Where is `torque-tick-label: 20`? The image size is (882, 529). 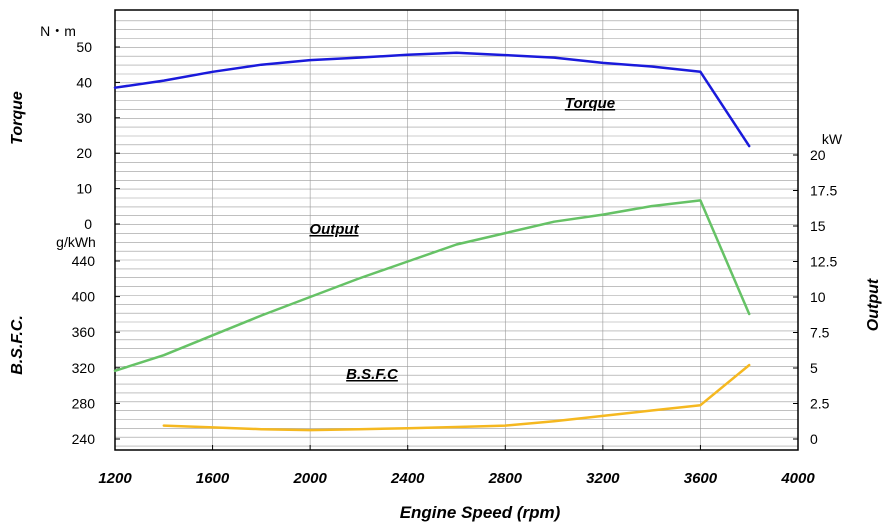 torque-tick-label: 20 is located at coordinates (84, 153).